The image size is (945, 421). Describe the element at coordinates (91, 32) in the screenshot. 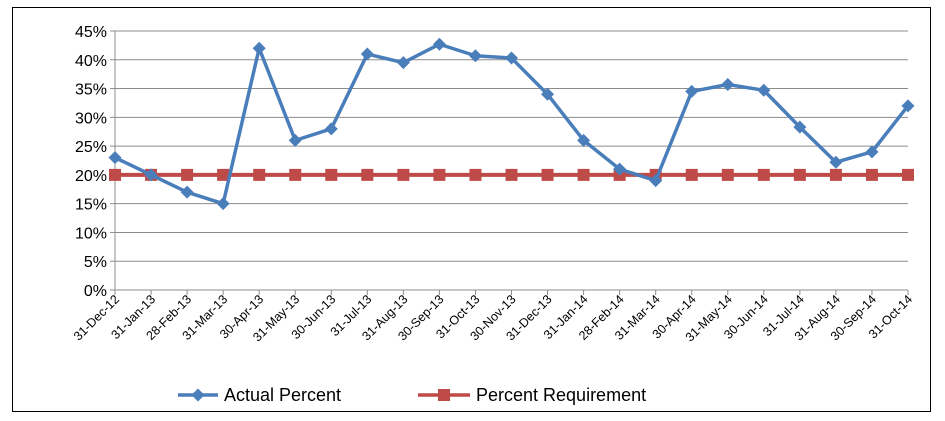

I see `y-tick-label: 45%` at that location.